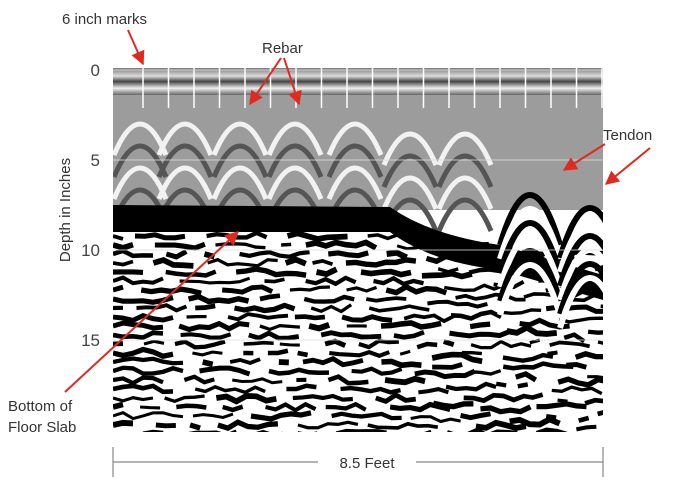 This screenshot has height=502, width=673. What do you see at coordinates (367, 462) in the screenshot?
I see `label-bg` at bounding box center [367, 462].